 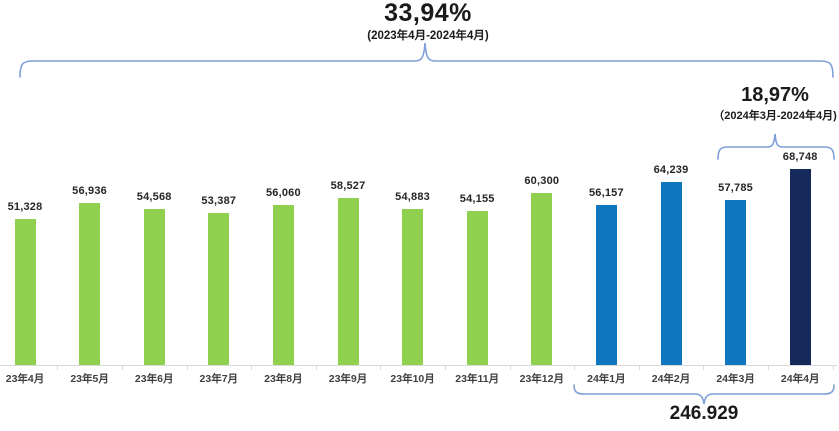 I want to click on value-label: 56,060, so click(x=283, y=193).